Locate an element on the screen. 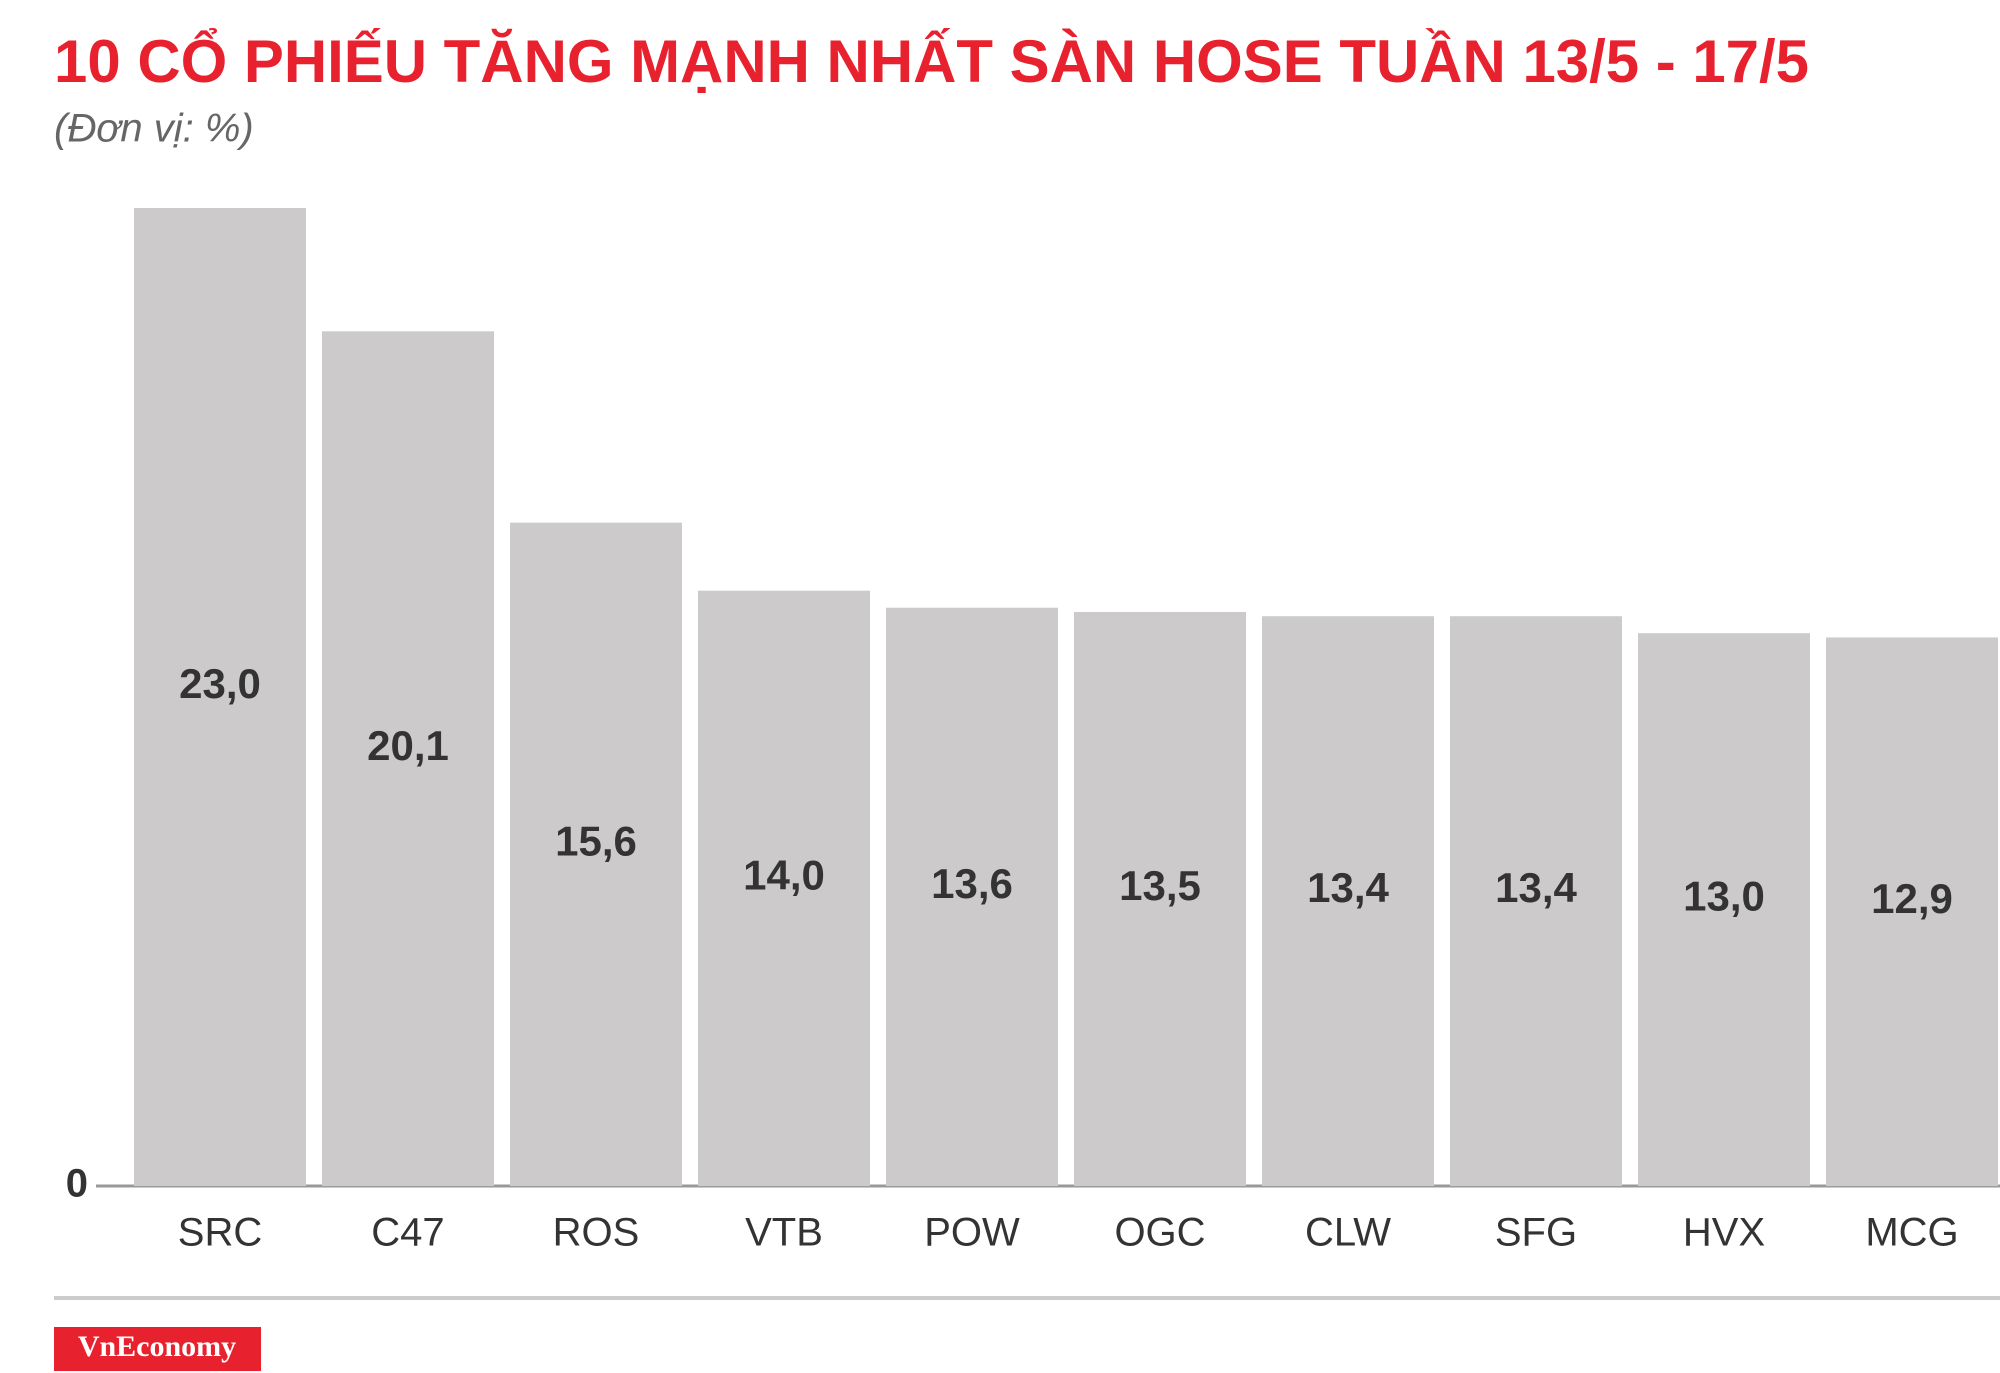 The width and height of the screenshot is (2000, 1373). x-tick-label: SFG is located at coordinates (1536, 1233).